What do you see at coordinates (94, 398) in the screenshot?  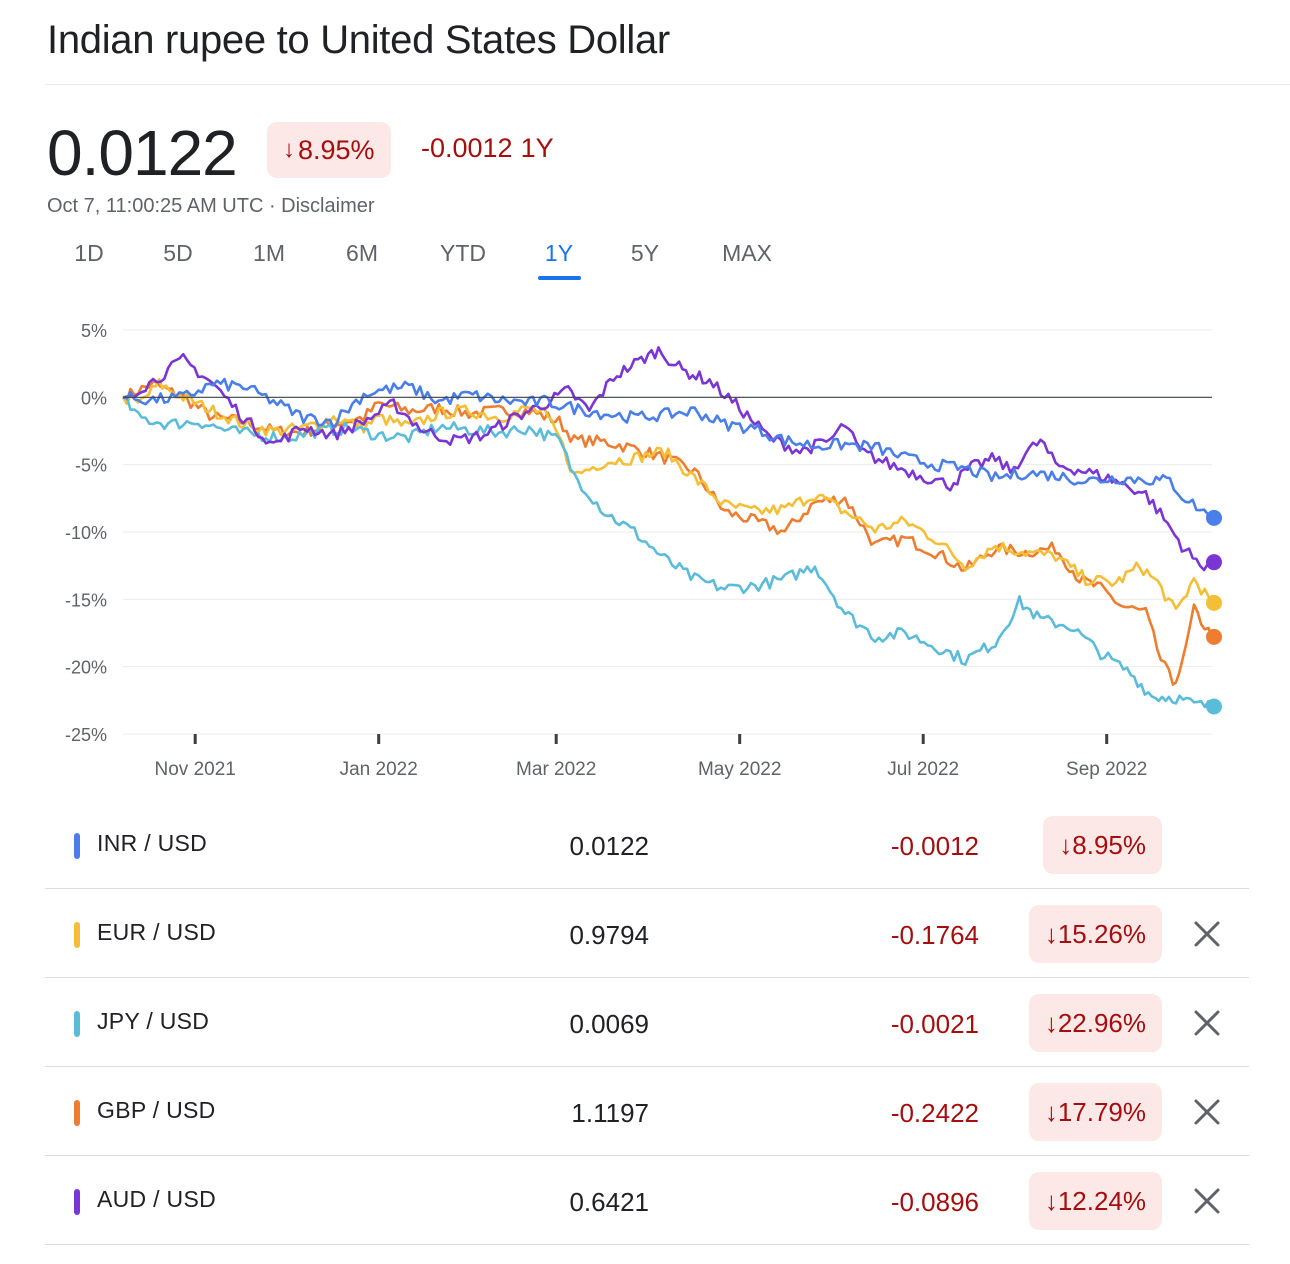 I see `y-tick-label: 0%` at bounding box center [94, 398].